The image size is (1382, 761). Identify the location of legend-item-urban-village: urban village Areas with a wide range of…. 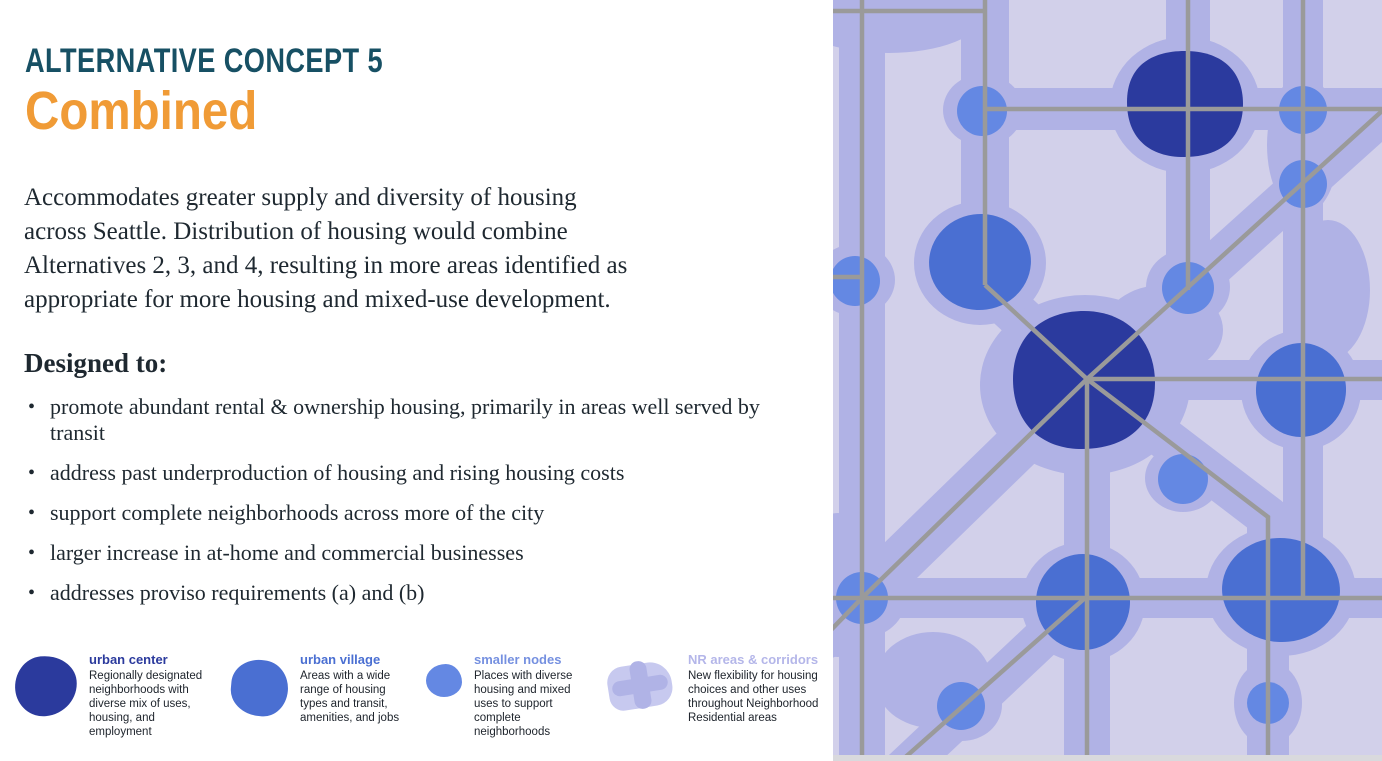
(320, 687).